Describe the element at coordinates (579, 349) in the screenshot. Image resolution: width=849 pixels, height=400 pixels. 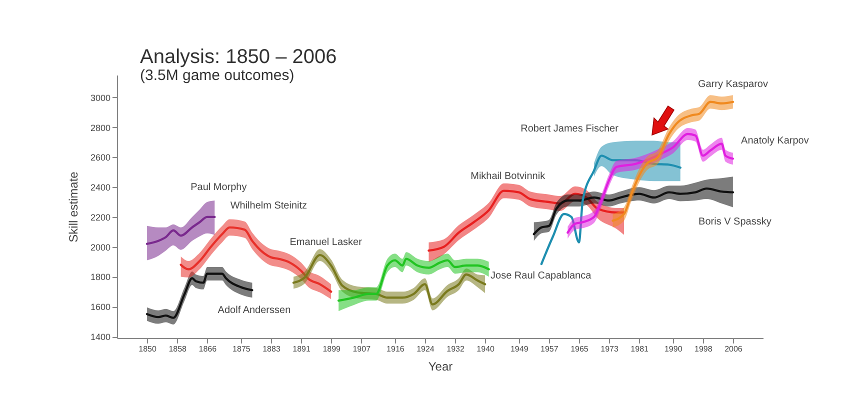
I see `x-tick-label: 1965` at that location.